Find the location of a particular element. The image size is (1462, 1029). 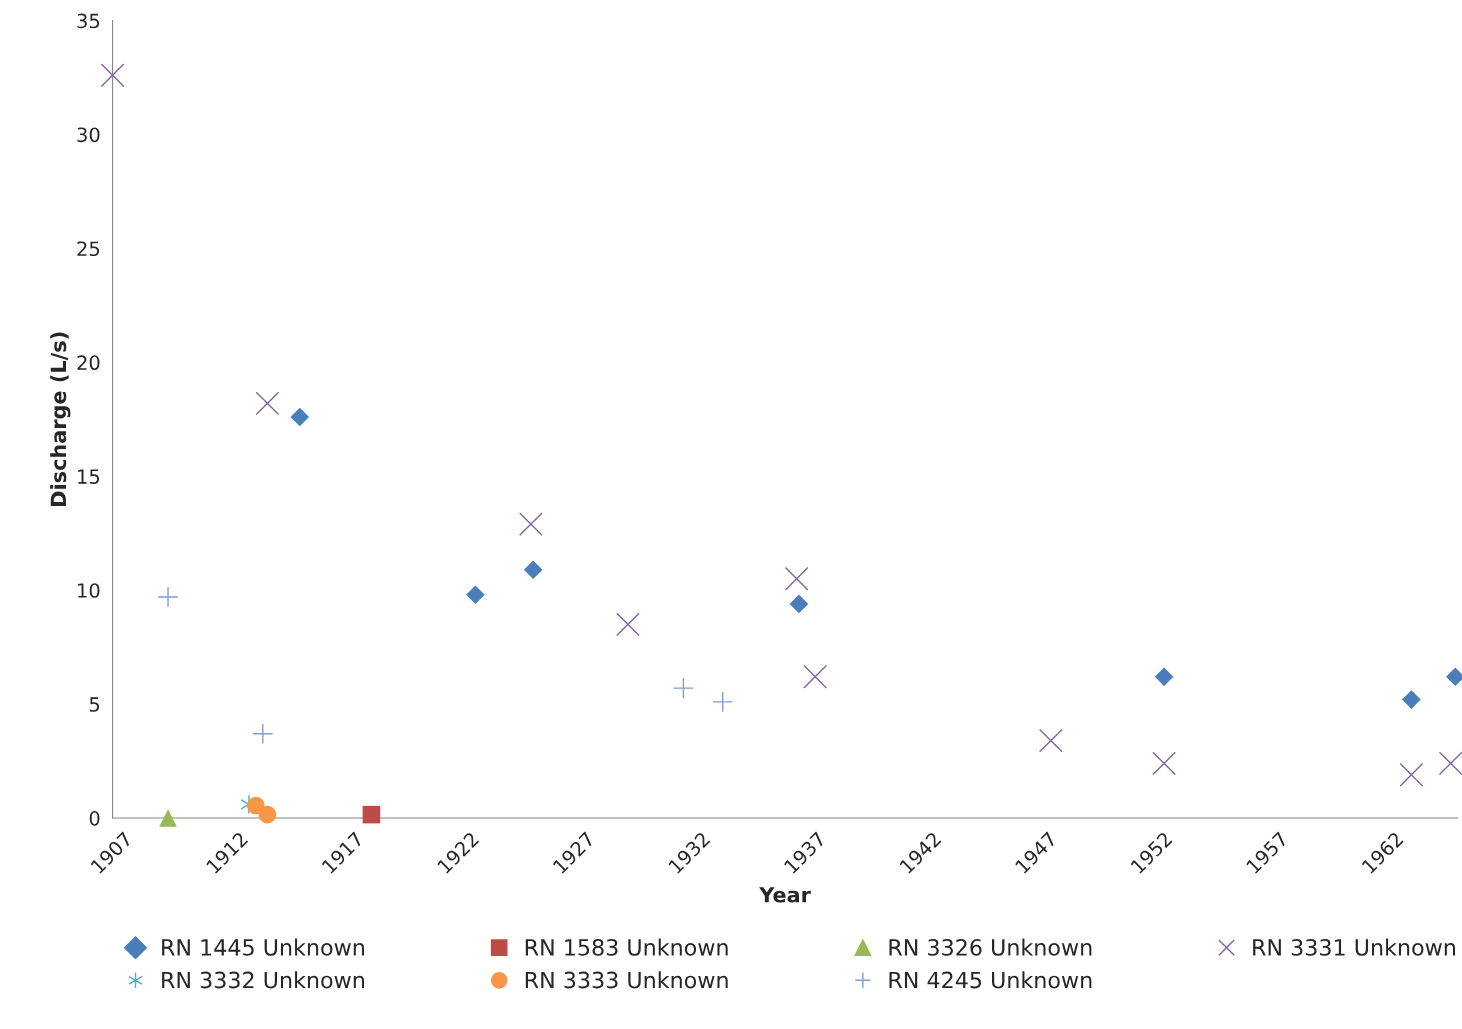

y-tick-label: 35 is located at coordinates (88, 21).